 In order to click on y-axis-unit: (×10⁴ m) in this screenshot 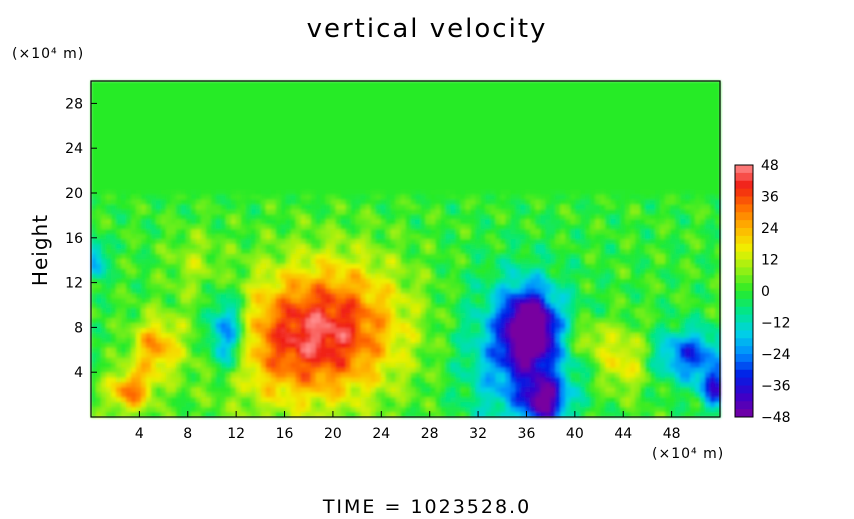, I will do `click(48, 54)`.